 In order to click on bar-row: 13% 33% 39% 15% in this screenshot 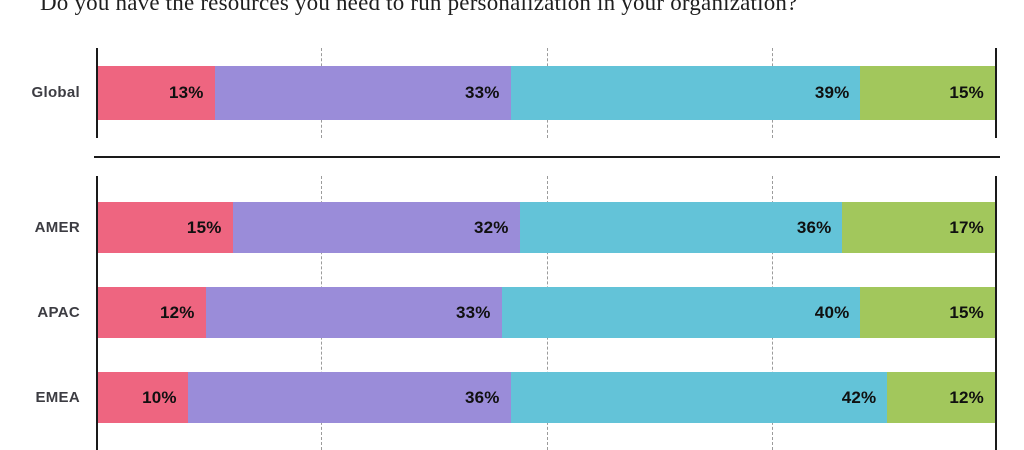, I will do `click(546, 93)`.